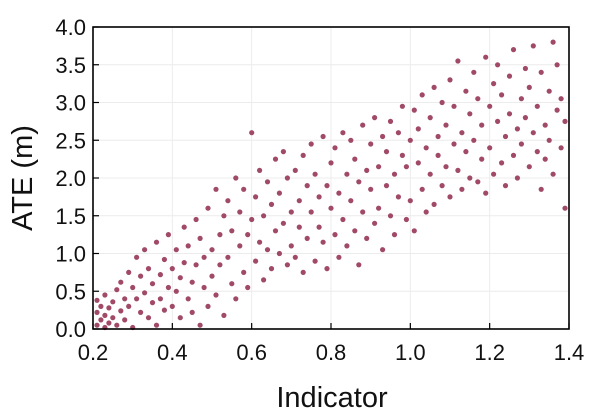 This screenshot has height=420, width=600. What do you see at coordinates (70, 27) in the screenshot?
I see `y-tick-label: 4.0` at bounding box center [70, 27].